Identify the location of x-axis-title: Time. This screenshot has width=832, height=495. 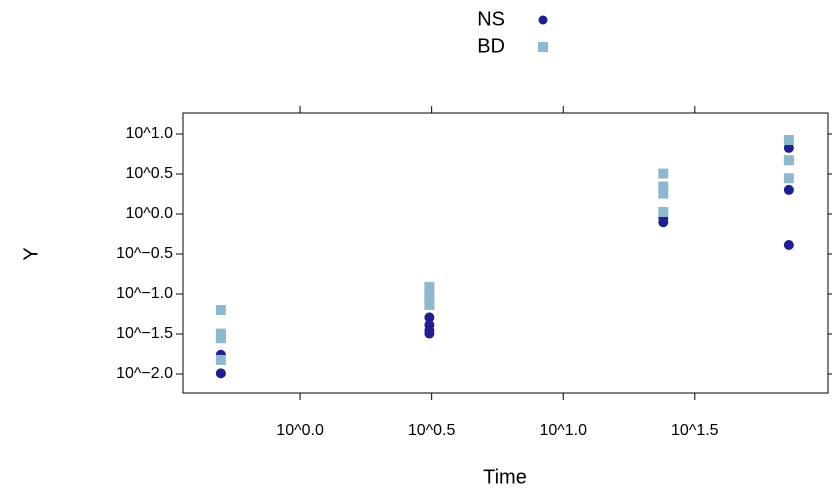
(505, 477).